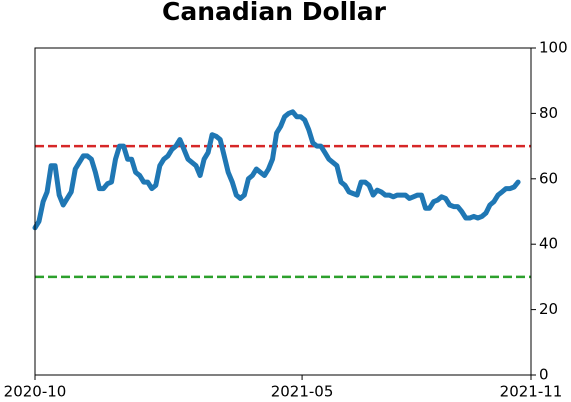 The height and width of the screenshot is (402, 571). I want to click on chart-title: Canadian Dollar, so click(274, 13).